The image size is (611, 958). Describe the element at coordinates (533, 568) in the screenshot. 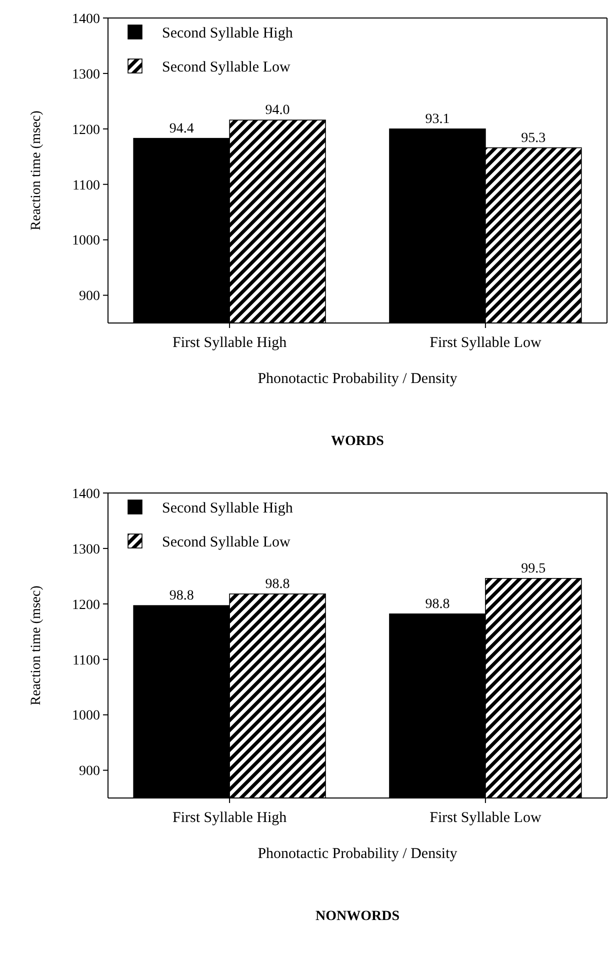

I see `annotation: 99.5` at that location.